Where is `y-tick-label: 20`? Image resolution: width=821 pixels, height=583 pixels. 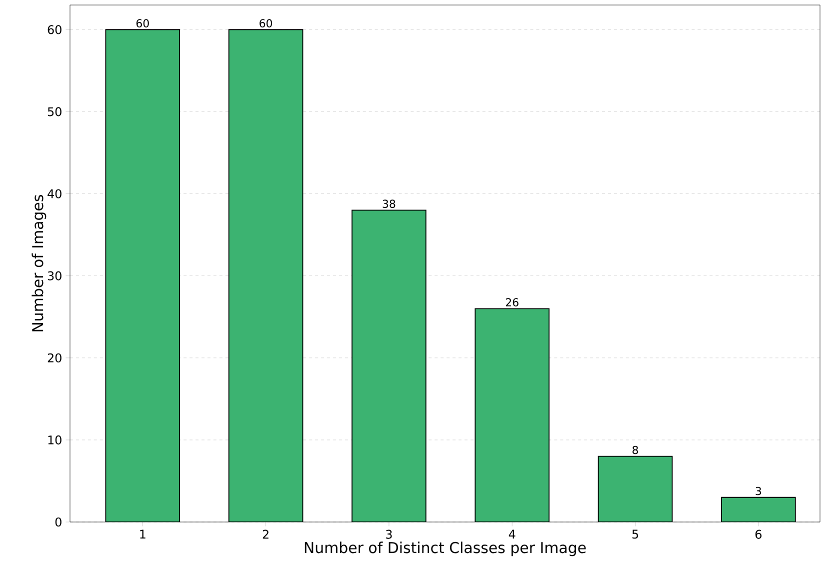 y-tick-label: 20 is located at coordinates (55, 357).